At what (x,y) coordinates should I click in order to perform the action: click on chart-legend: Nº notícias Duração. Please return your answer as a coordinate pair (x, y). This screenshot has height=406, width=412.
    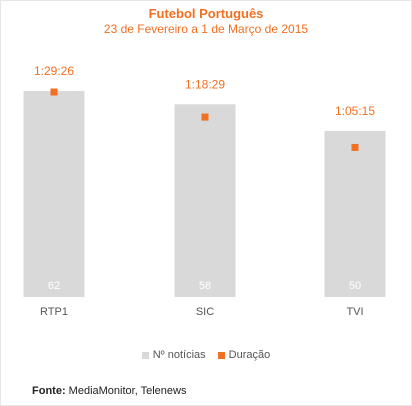
    Looking at the image, I should click on (206, 355).